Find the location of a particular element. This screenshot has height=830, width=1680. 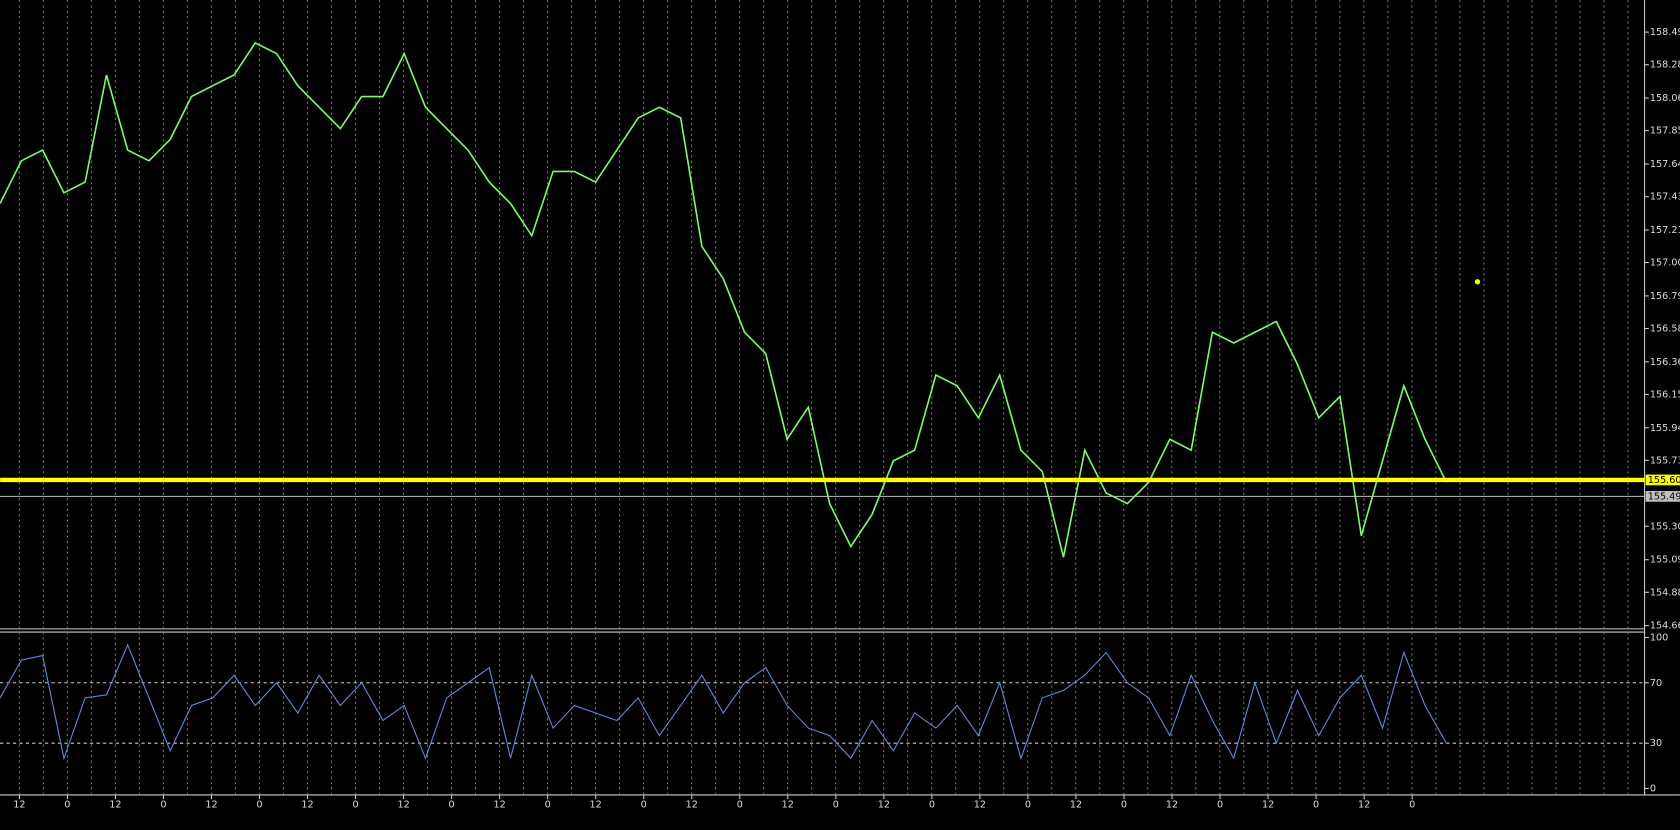

marker-dot is located at coordinates (1477, 282).